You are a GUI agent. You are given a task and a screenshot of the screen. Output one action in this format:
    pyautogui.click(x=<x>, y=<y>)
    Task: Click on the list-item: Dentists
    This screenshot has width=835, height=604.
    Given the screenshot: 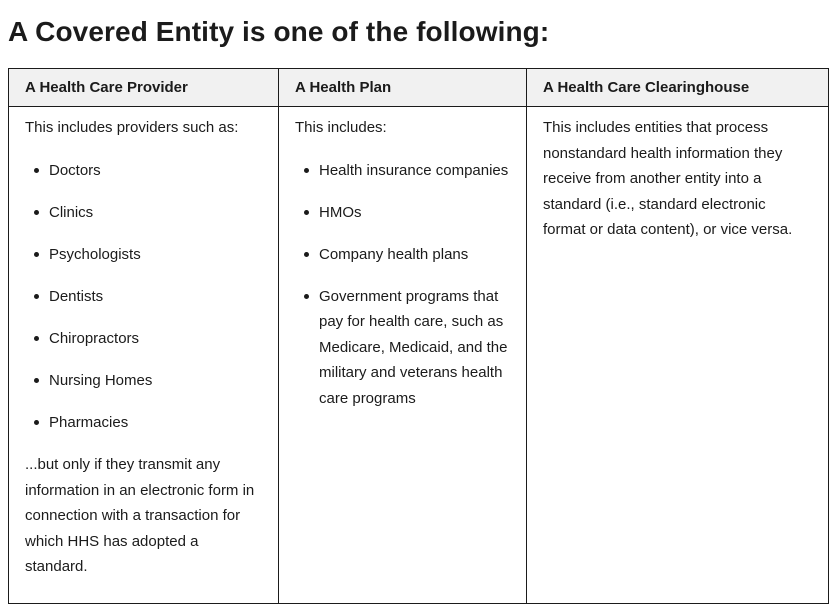 What is the action you would take?
    pyautogui.click(x=148, y=297)
    